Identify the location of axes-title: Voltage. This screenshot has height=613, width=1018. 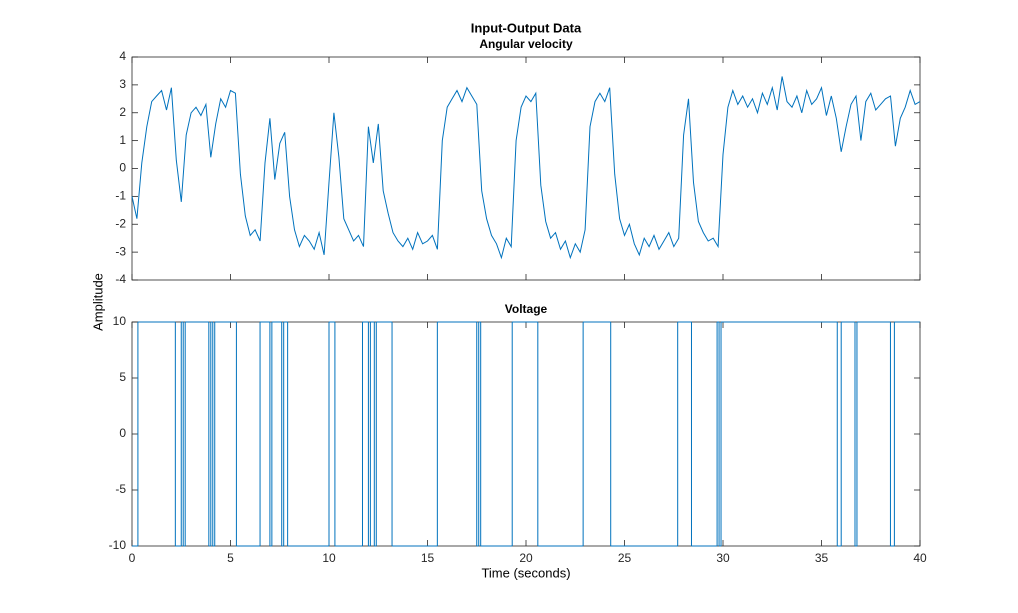
(526, 309).